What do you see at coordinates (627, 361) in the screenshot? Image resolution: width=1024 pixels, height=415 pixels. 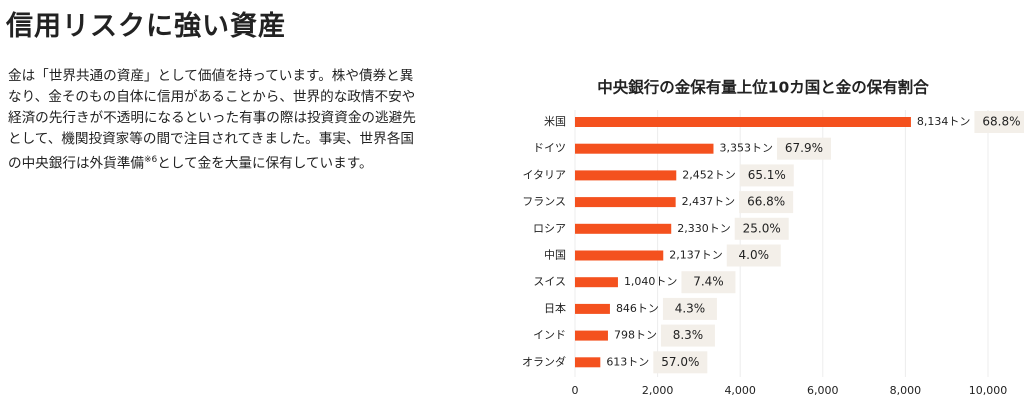 I see `value-label: 613トン` at bounding box center [627, 361].